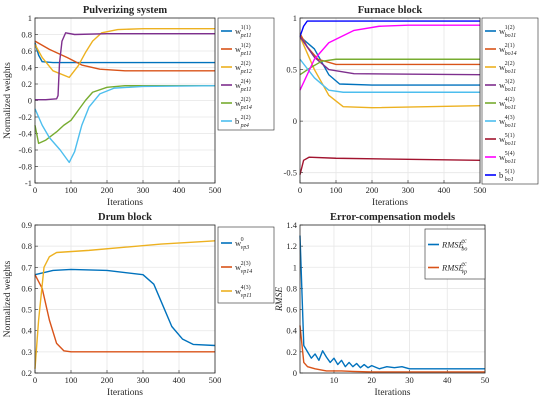 The height and width of the screenshot is (405, 550). I want to click on y-tick-label: 0.7, so click(26, 267).